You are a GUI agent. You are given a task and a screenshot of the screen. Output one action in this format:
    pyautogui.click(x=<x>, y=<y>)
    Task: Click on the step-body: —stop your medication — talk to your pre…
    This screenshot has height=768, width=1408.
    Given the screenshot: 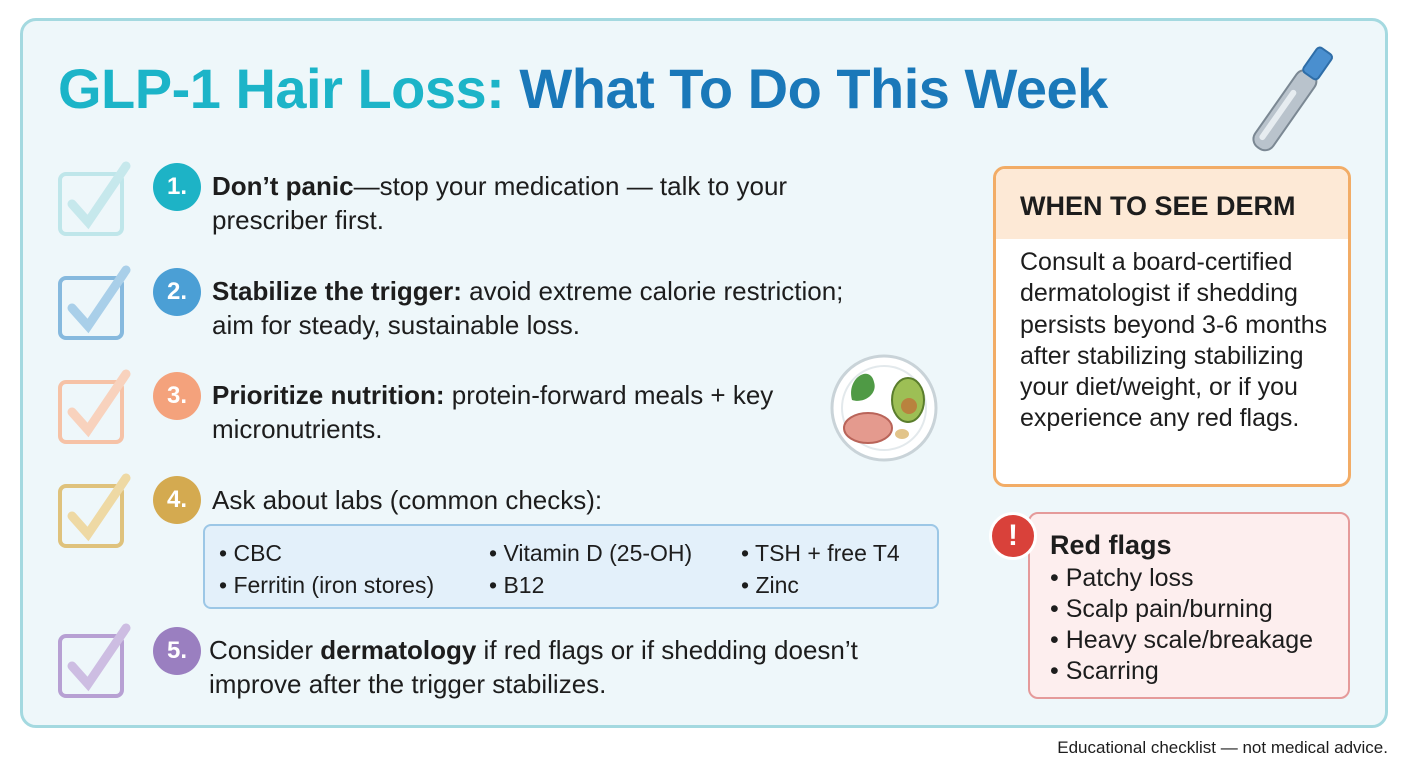 What is the action you would take?
    pyautogui.click(x=500, y=203)
    